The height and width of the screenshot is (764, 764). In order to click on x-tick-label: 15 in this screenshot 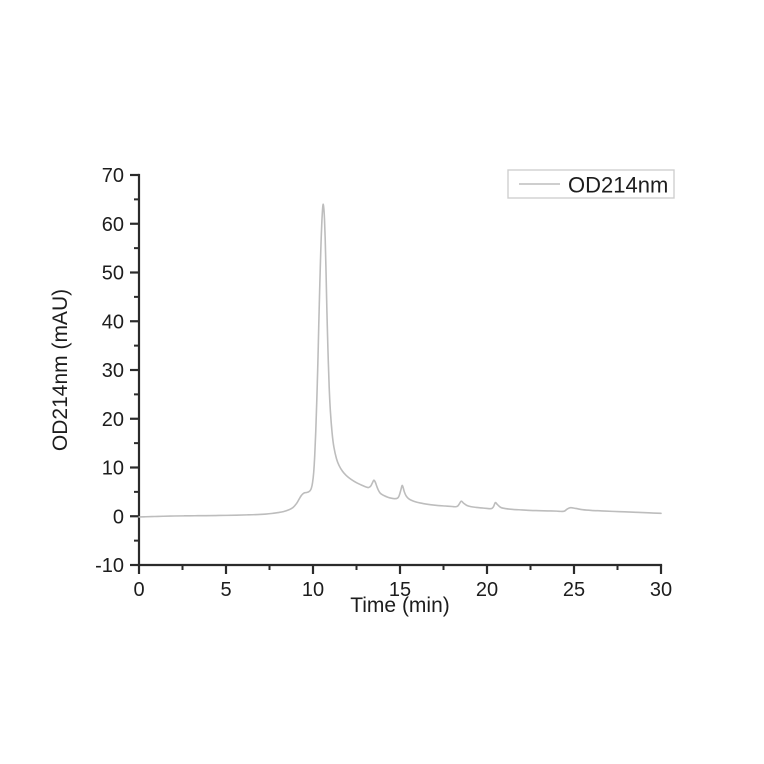, I will do `click(400, 590)`.